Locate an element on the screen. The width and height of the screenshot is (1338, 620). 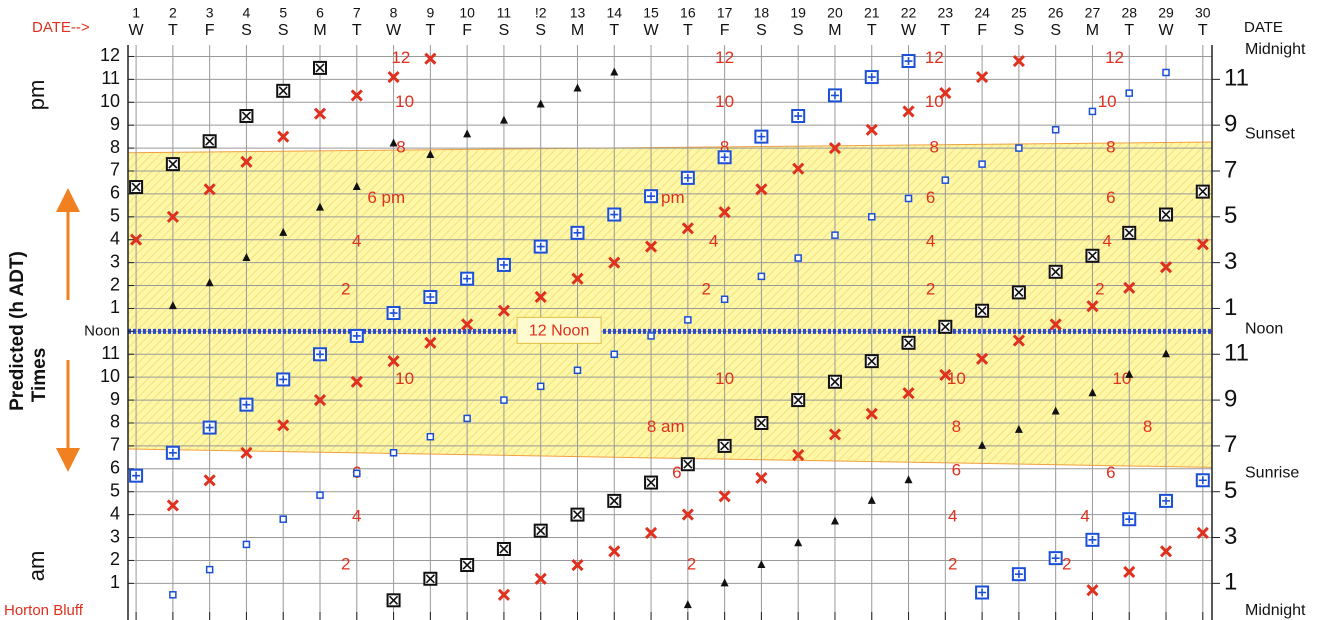
day-number: 27 is located at coordinates (1093, 13).